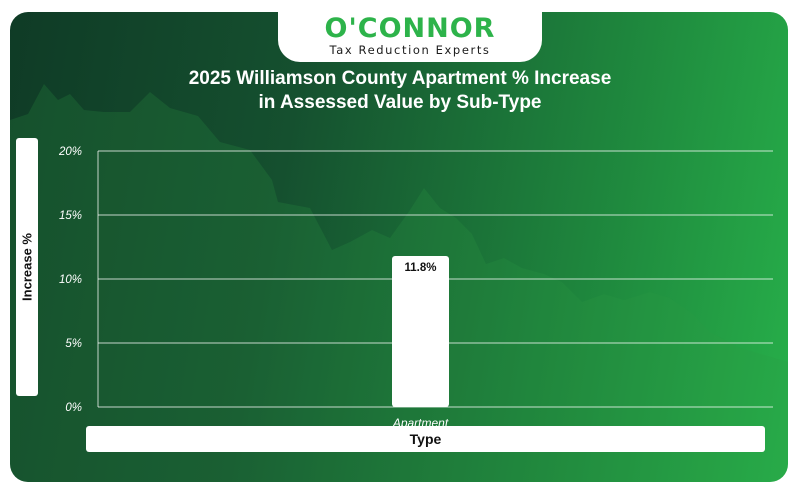 The width and height of the screenshot is (800, 492). I want to click on brand-name: O'CONNOR, so click(410, 28).